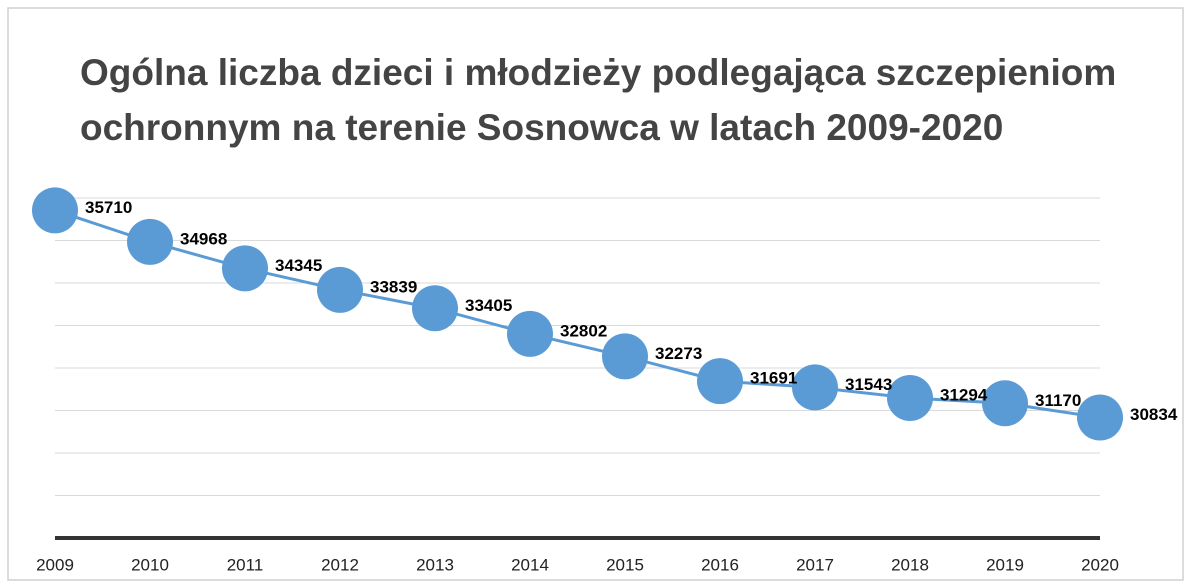 The image size is (1192, 587). Describe the element at coordinates (868, 384) in the screenshot. I see `data-label: 31543` at that location.